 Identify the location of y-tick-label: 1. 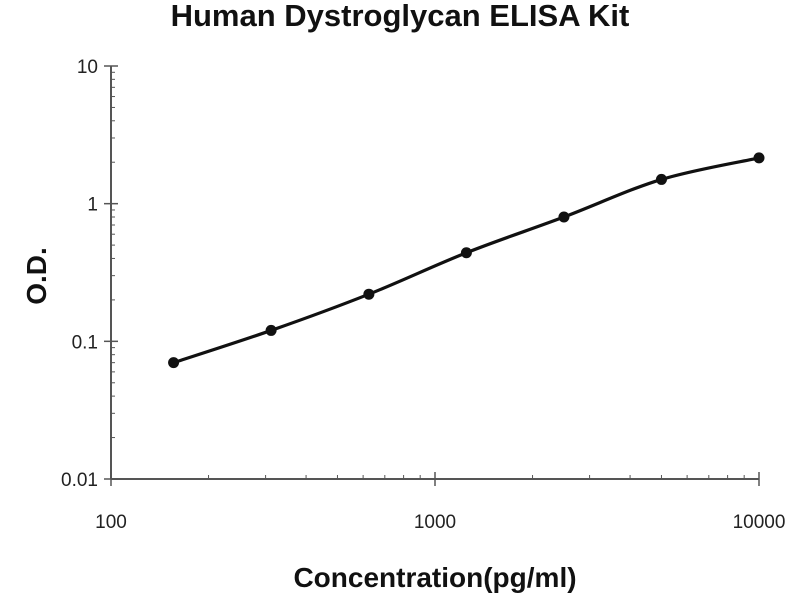
(92, 205).